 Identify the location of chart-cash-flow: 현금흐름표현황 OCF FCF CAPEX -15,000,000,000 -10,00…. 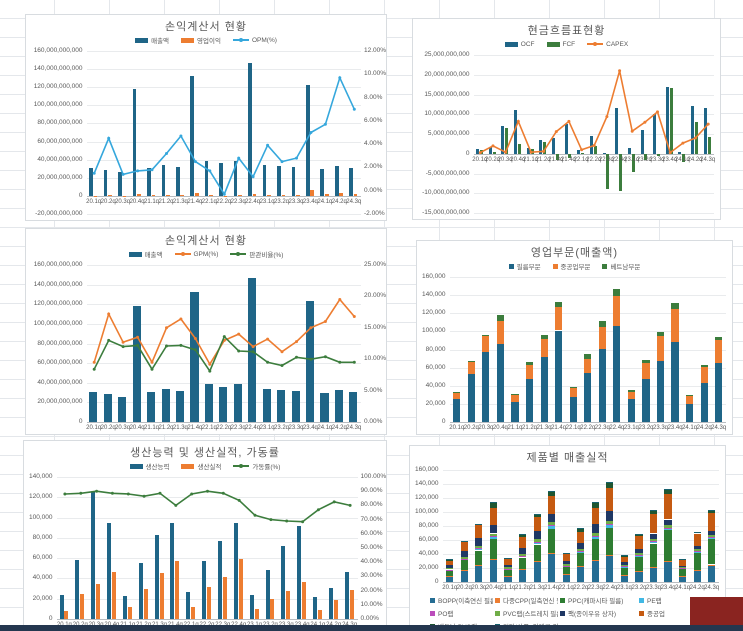
(566, 119).